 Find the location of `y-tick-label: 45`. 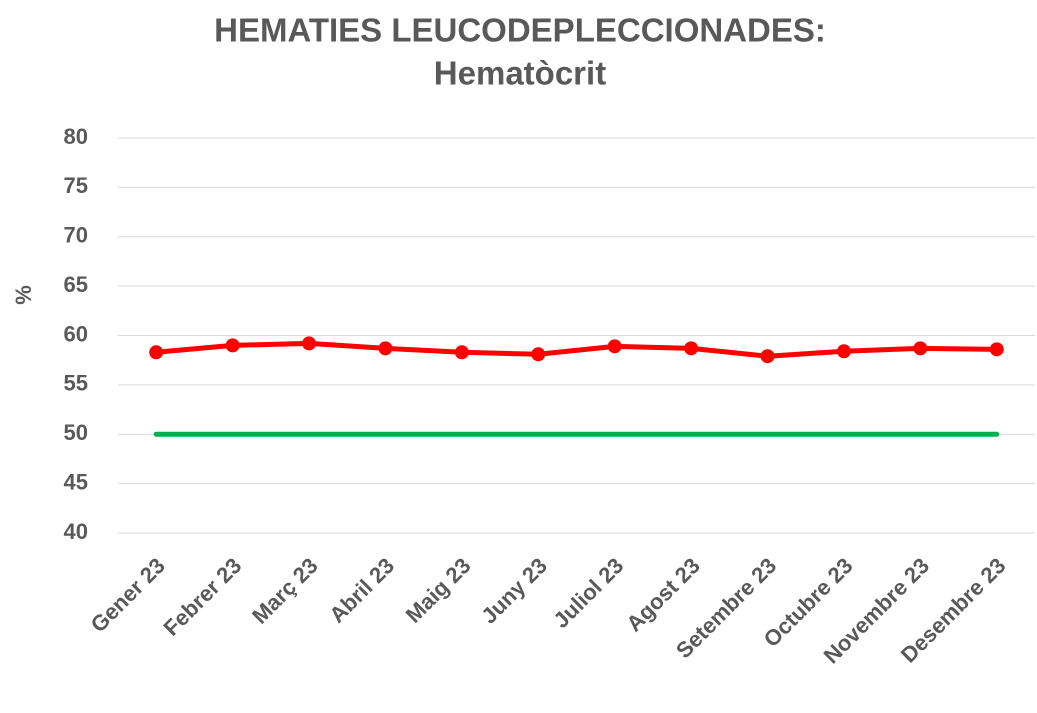

y-tick-label: 45 is located at coordinates (76, 481).